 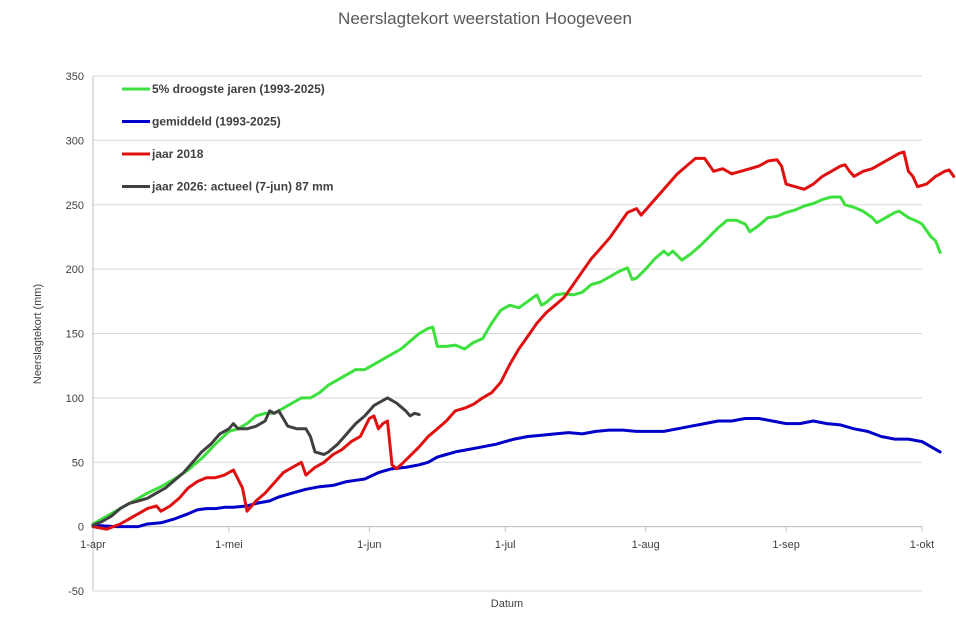 What do you see at coordinates (75, 141) in the screenshot?
I see `y-tick-label: 300` at bounding box center [75, 141].